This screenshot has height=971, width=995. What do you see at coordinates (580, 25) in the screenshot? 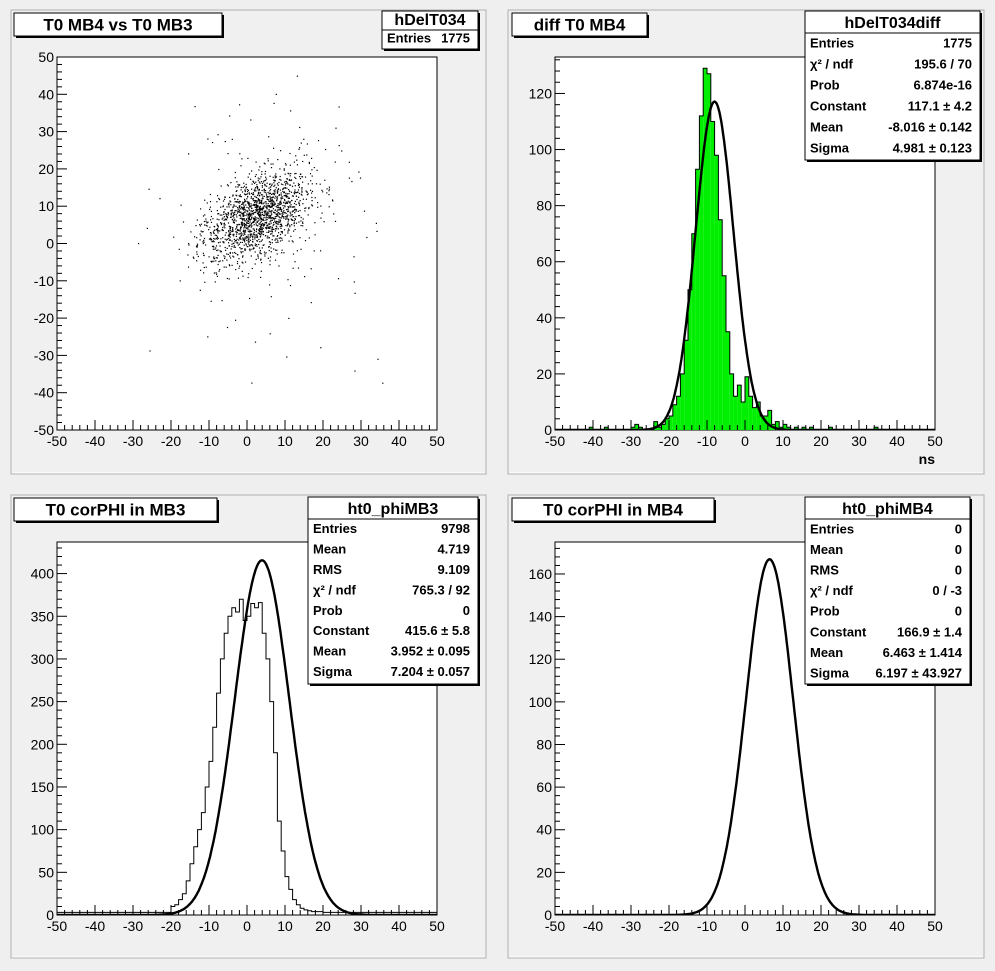
I see `chart-title: diff T0 MB4` at bounding box center [580, 25].